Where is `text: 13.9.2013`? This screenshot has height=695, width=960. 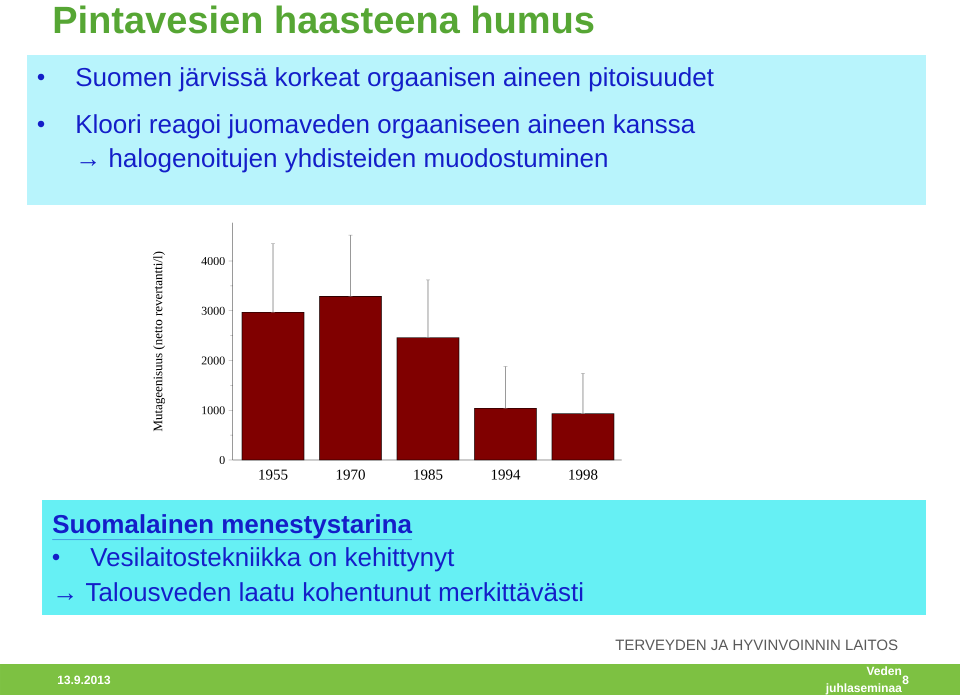
text: 13.9.2013 is located at coordinates (84, 680).